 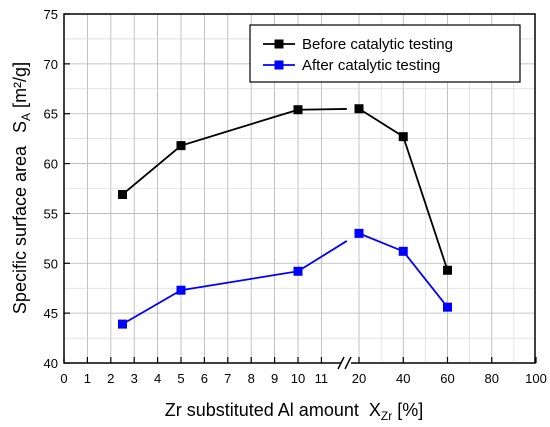 What do you see at coordinates (57, 189) in the screenshot?
I see `y-axis: 40 45 50 55 60 65 70 75` at bounding box center [57, 189].